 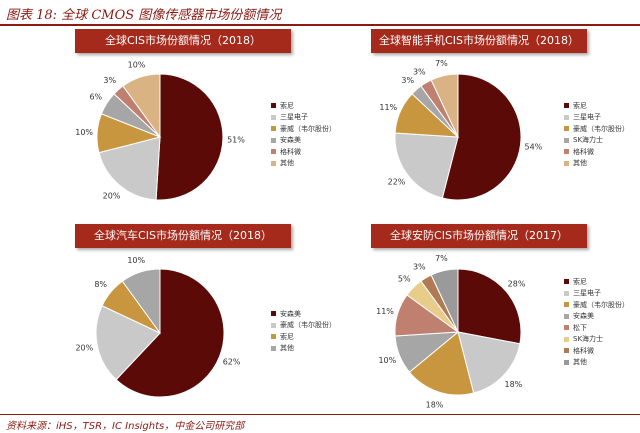 What do you see at coordinates (125, 426) in the screenshot?
I see `source-note: 资料来源：iHS，TSR，IC Insights，中金公司研究部` at bounding box center [125, 426].